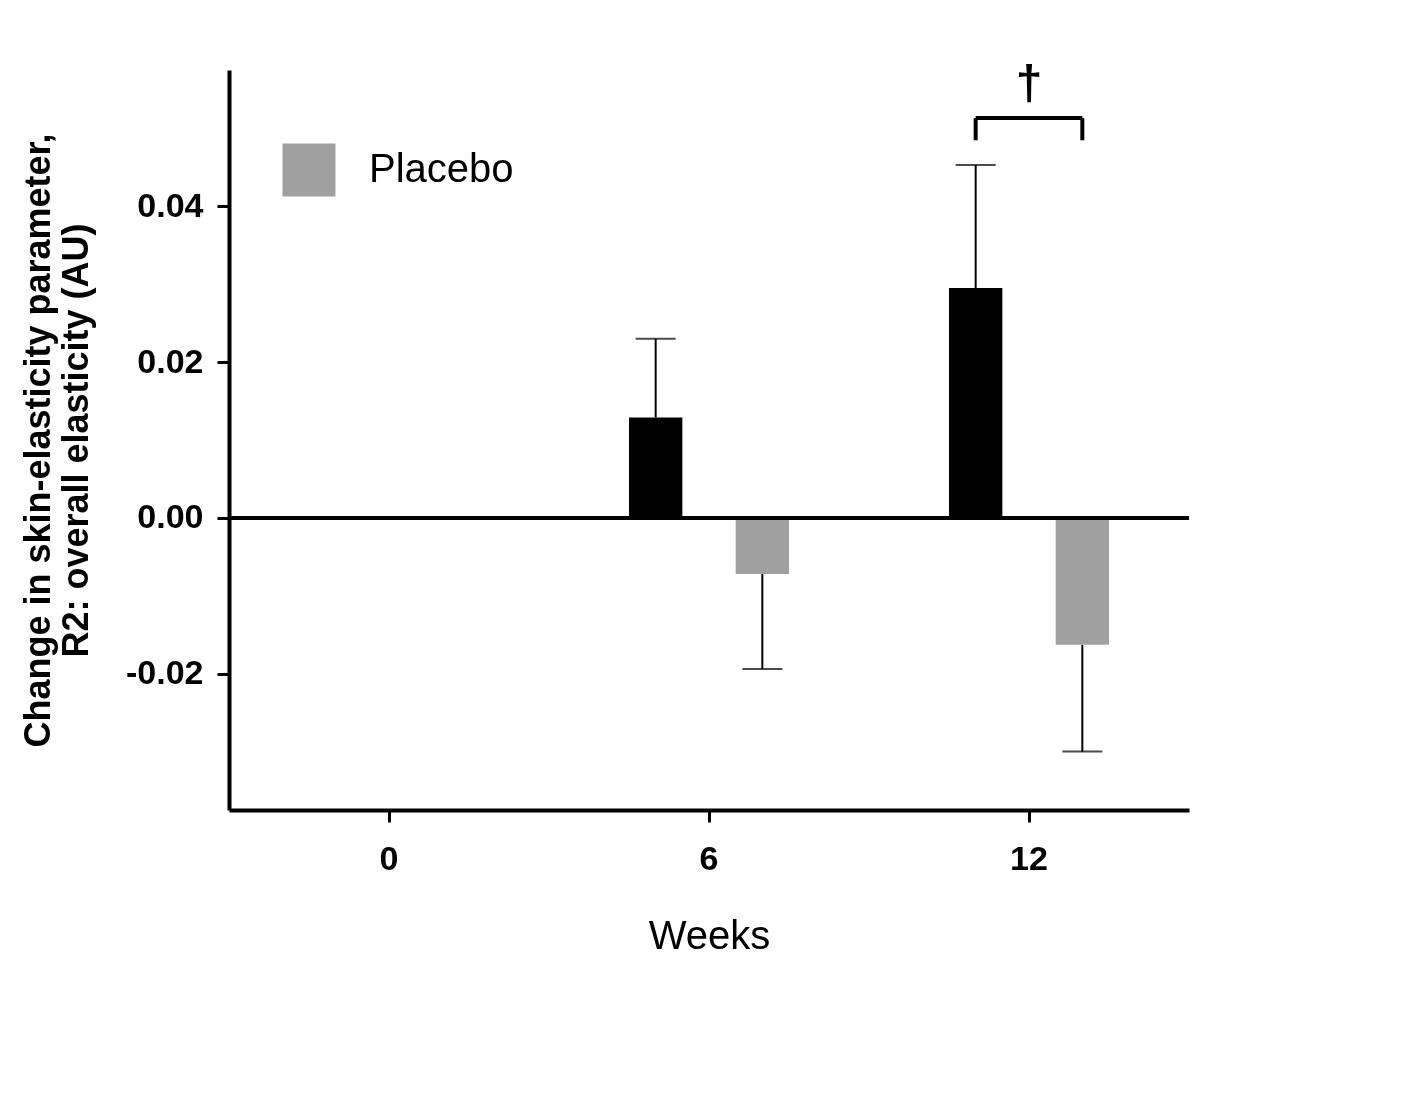 The height and width of the screenshot is (1114, 1412). Describe the element at coordinates (1029, 82) in the screenshot. I see `annotation: †` at that location.